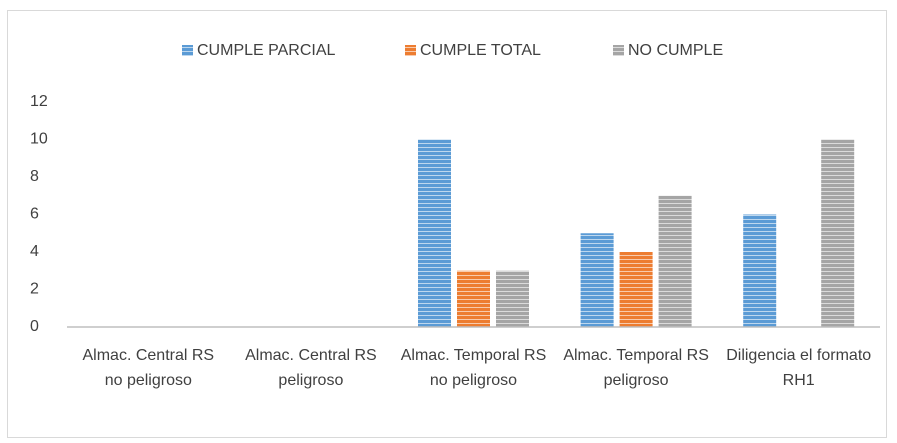 The width and height of the screenshot is (897, 443). What do you see at coordinates (473, 368) in the screenshot?
I see `x-tick-label: Almac. Temporal RS no peligroso` at bounding box center [473, 368].